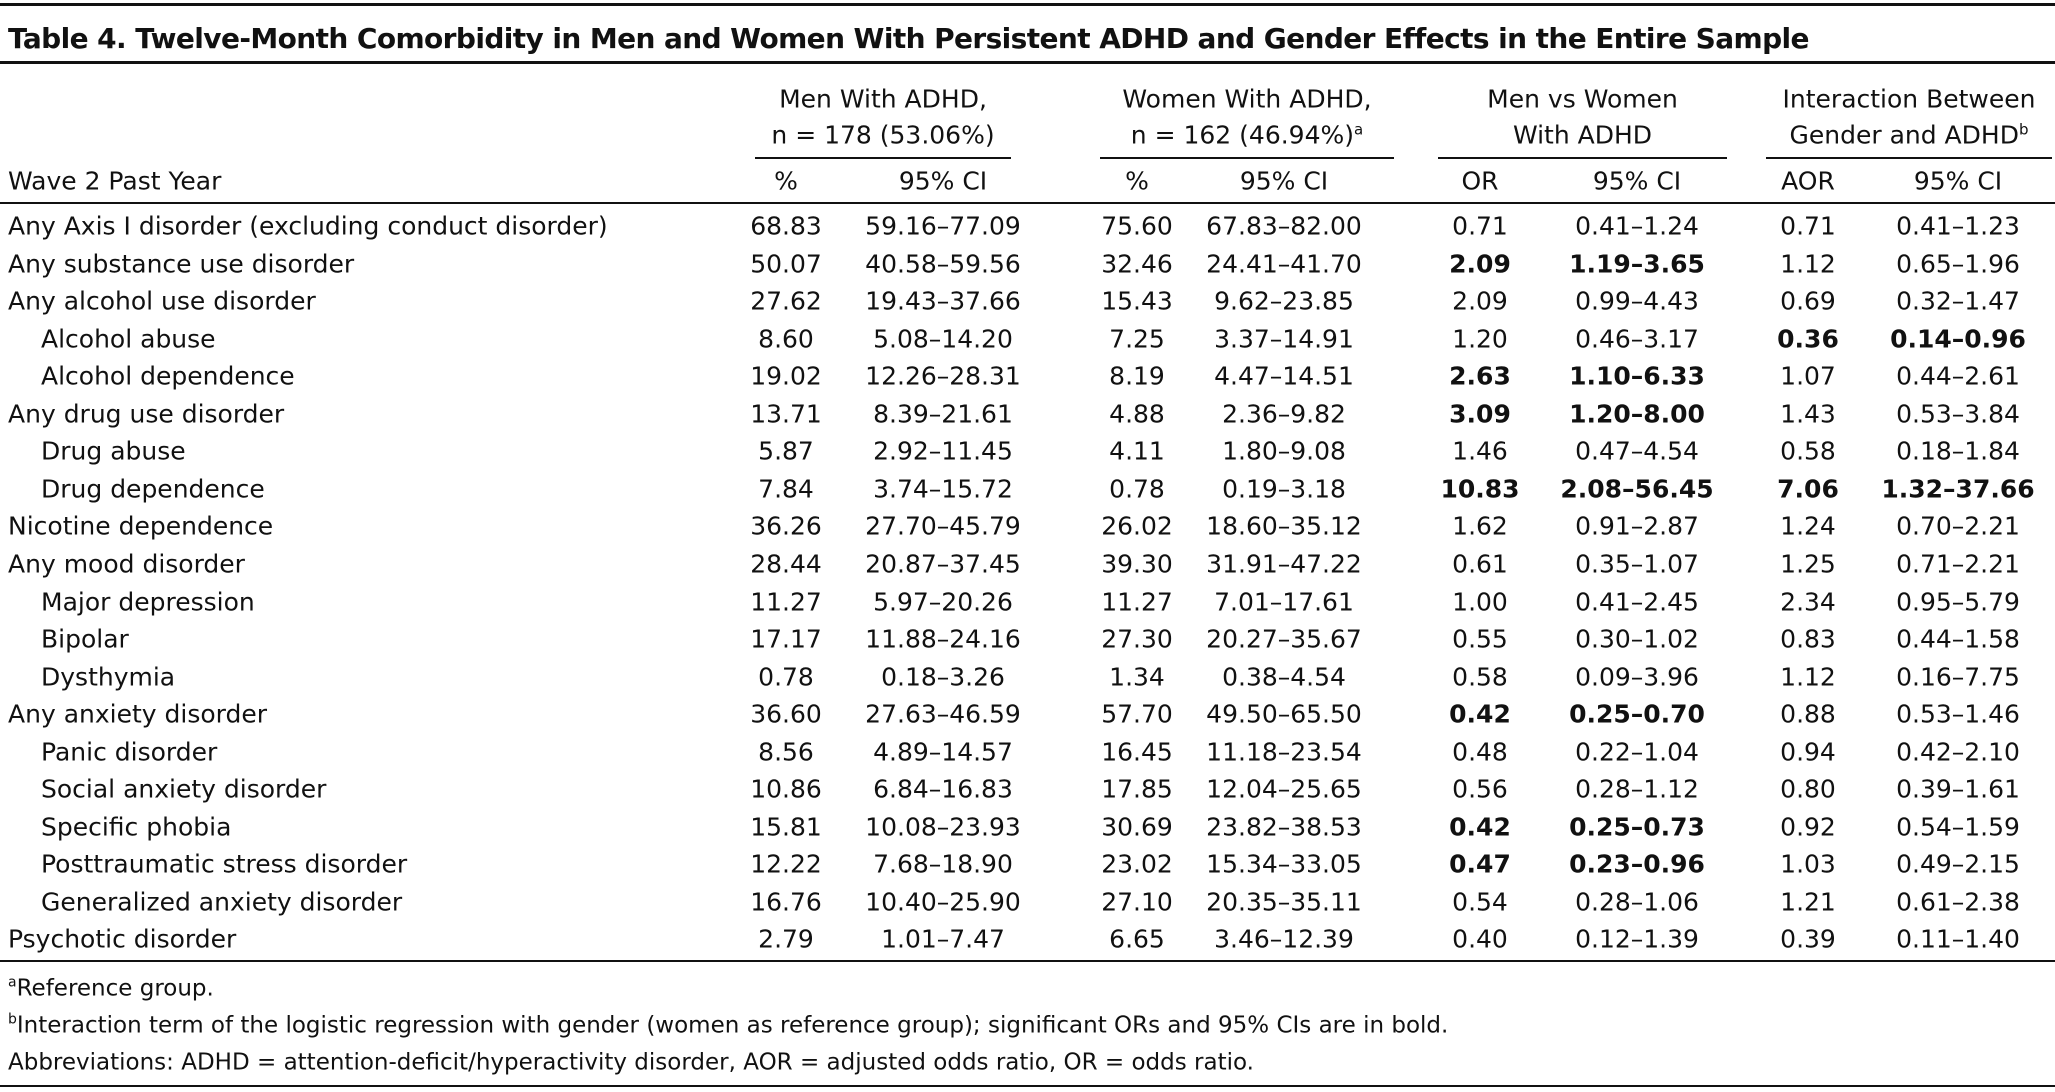 The image size is (2055, 1092). Describe the element at coordinates (1958, 264) in the screenshot. I see `cell: 0.65–1.96` at that location.